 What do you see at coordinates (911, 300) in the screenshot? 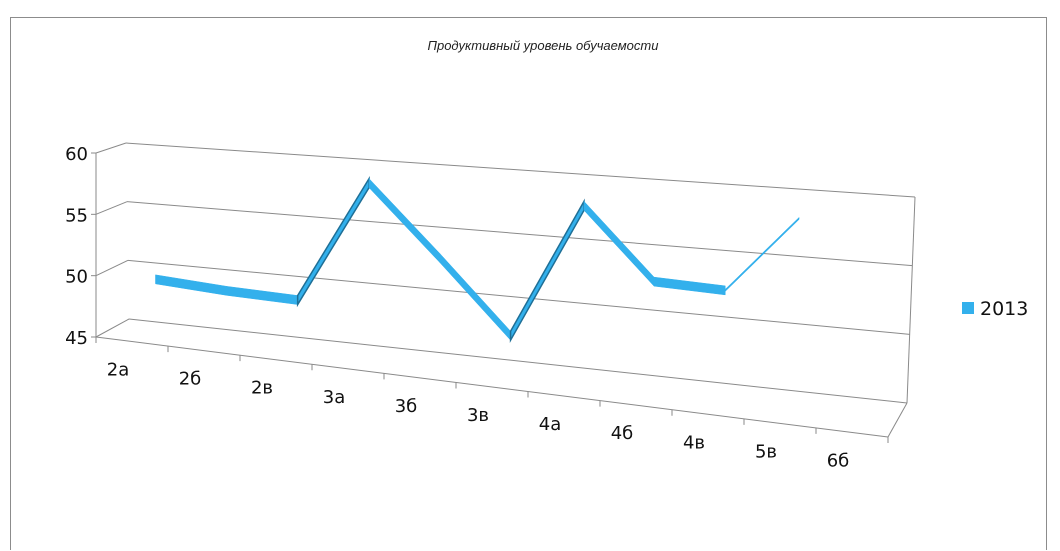
I see `back-wall-edge` at bounding box center [911, 300].